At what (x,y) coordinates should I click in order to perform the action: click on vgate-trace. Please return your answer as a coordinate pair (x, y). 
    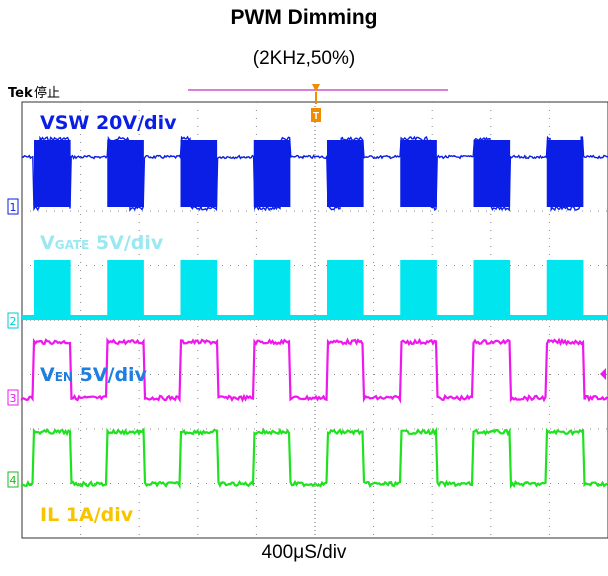
    Looking at the image, I should click on (315, 290).